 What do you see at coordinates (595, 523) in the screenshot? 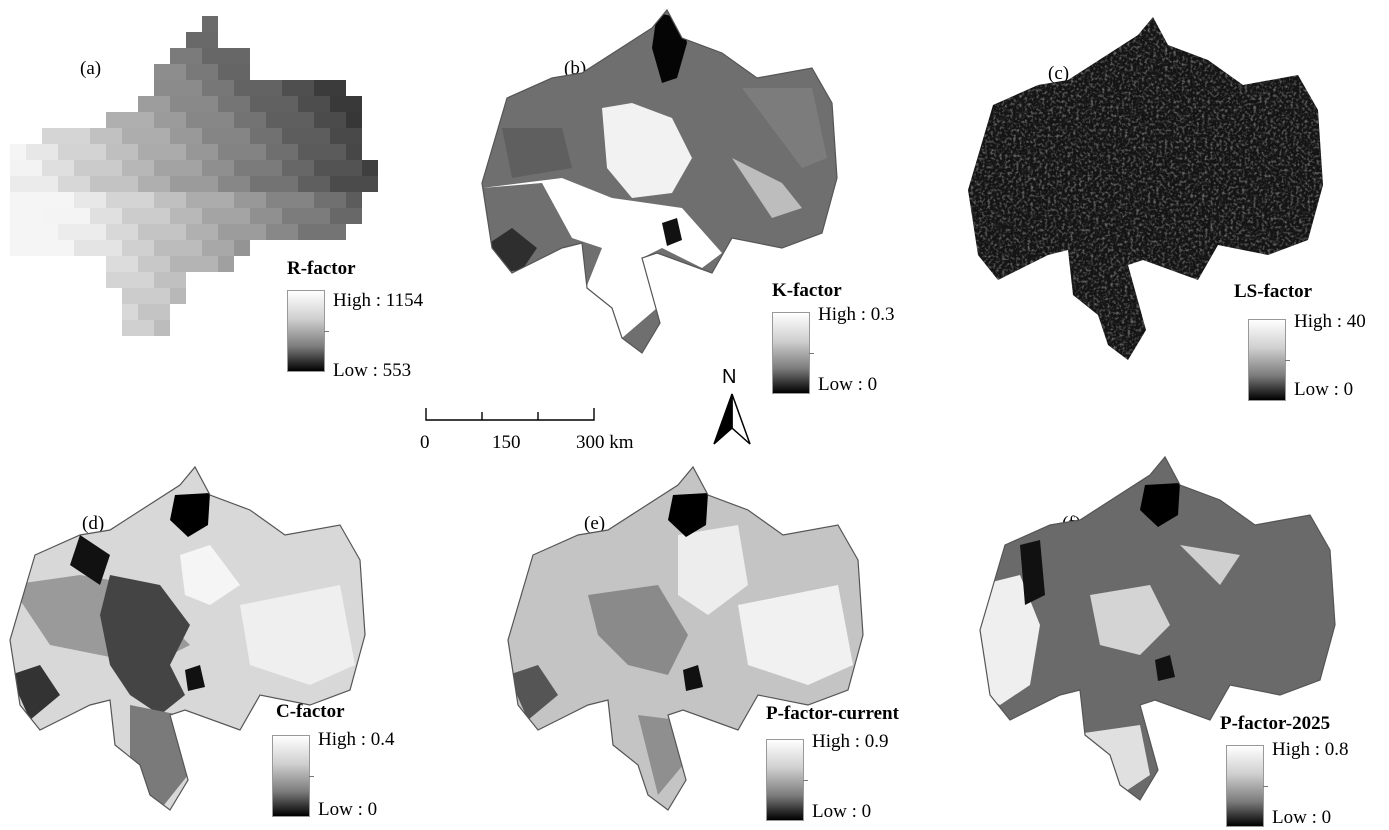
I see `panel-letter: (e)` at bounding box center [595, 523].